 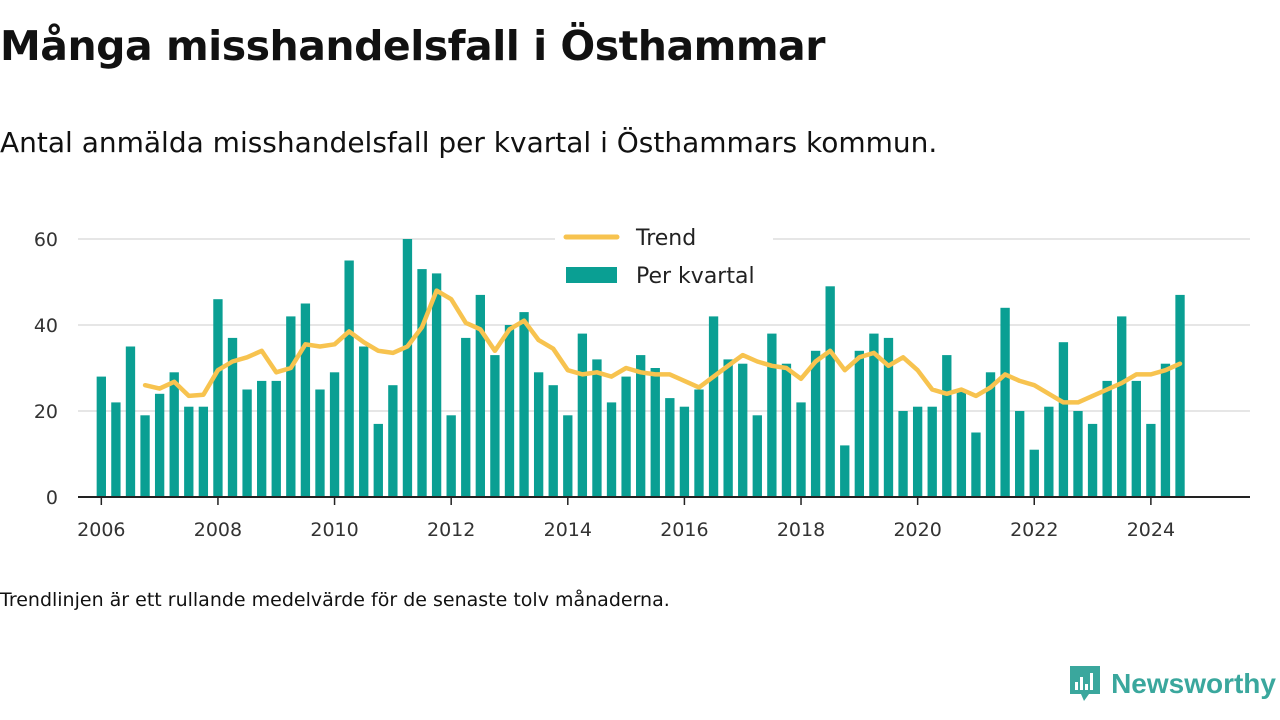 I want to click on x-tick-label: 2024, so click(x=1151, y=530).